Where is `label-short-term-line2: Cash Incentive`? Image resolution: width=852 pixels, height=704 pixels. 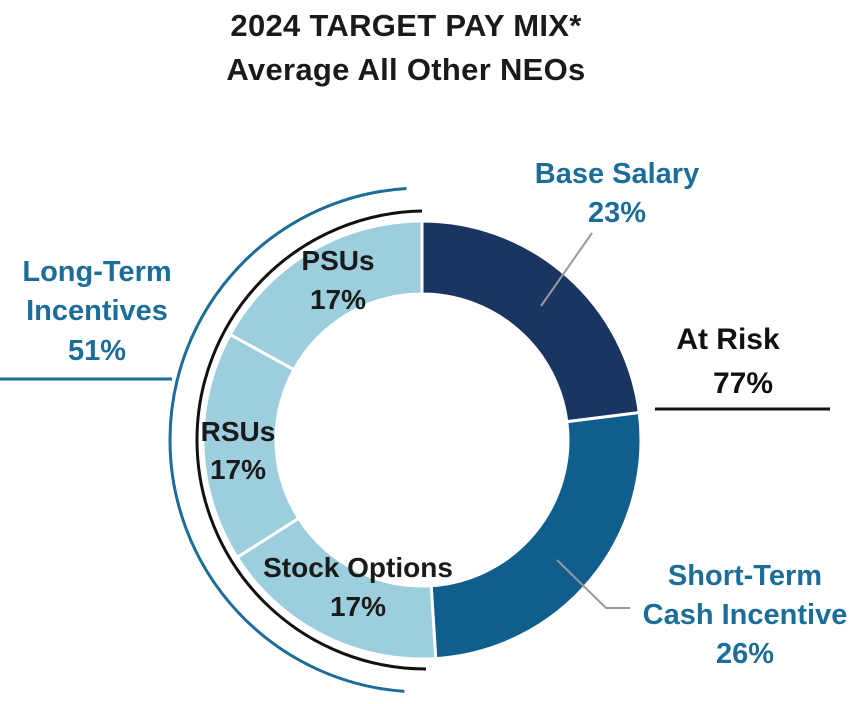
label-short-term-line2: Cash Incentive is located at coordinates (745, 615).